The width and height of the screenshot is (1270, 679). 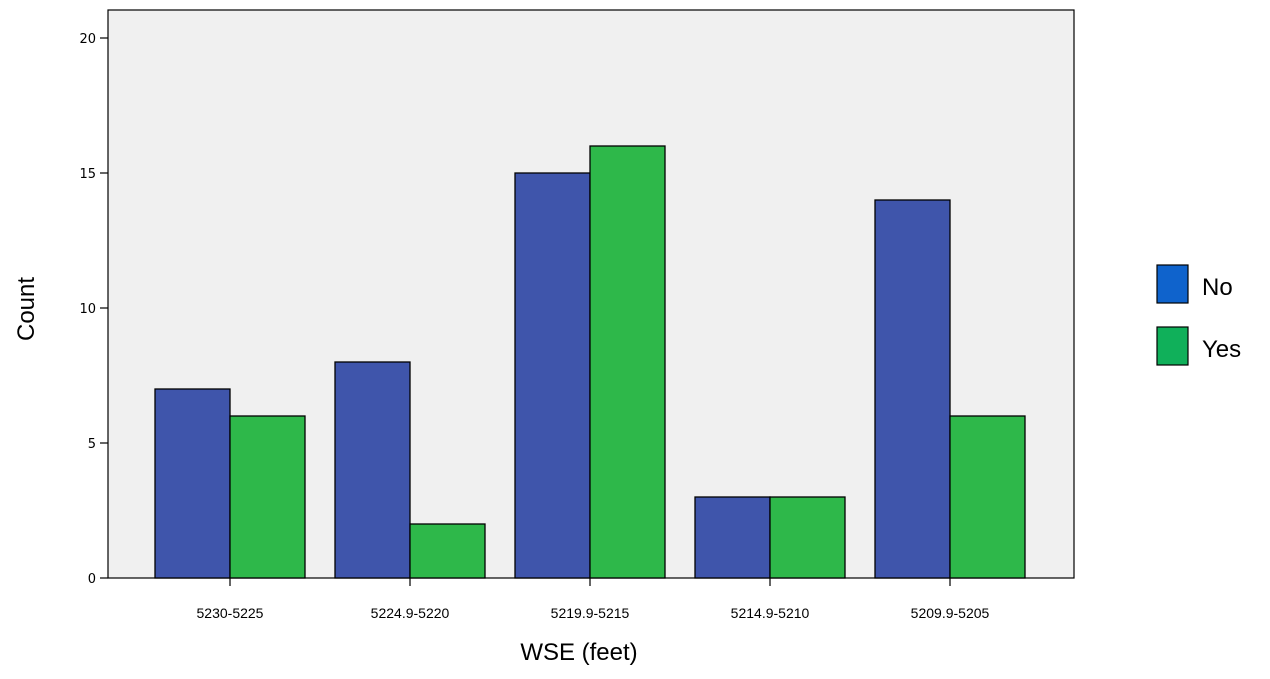 I want to click on legend-label-yes: Yes, so click(x=1221, y=349).